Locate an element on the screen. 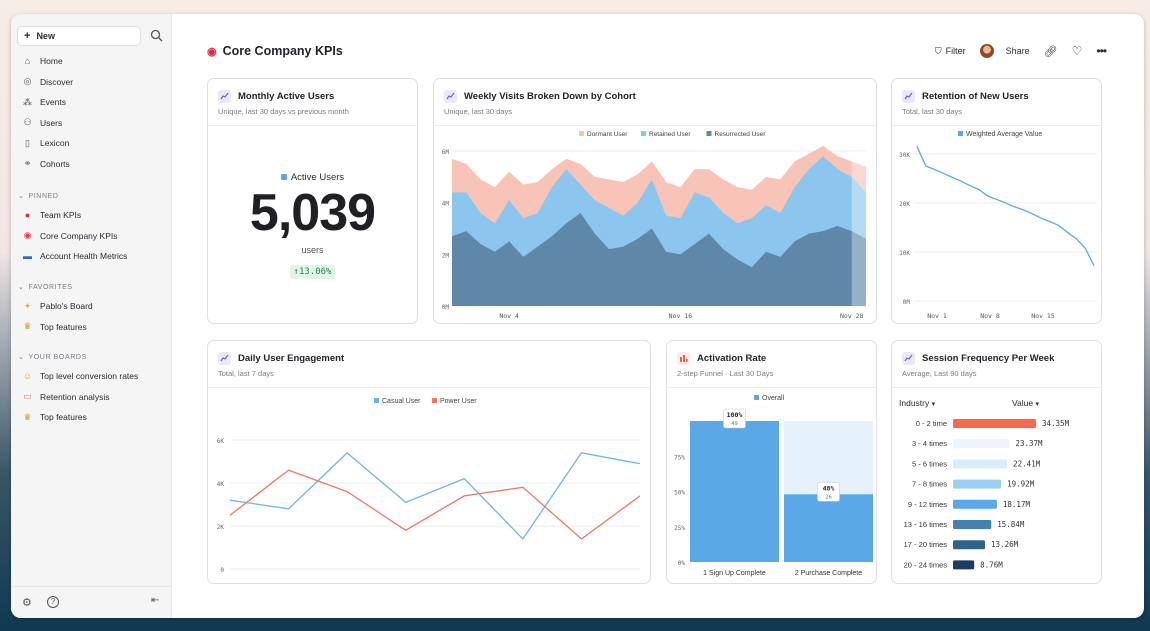 Image resolution: width=1150 pixels, height=631 pixels. row-value-label: 23.37M is located at coordinates (1029, 443).